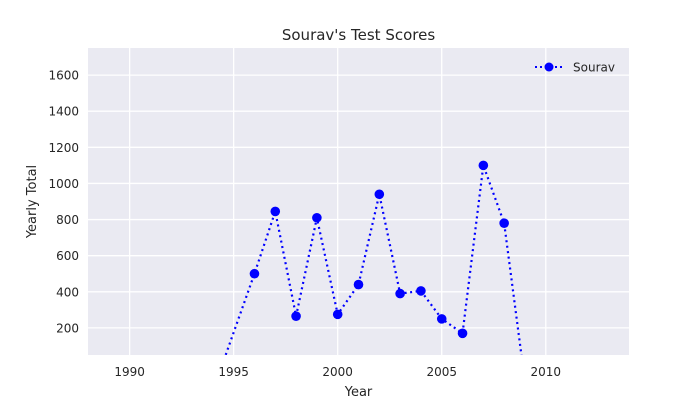  I want to click on legend: Sourav, so click(575, 68).